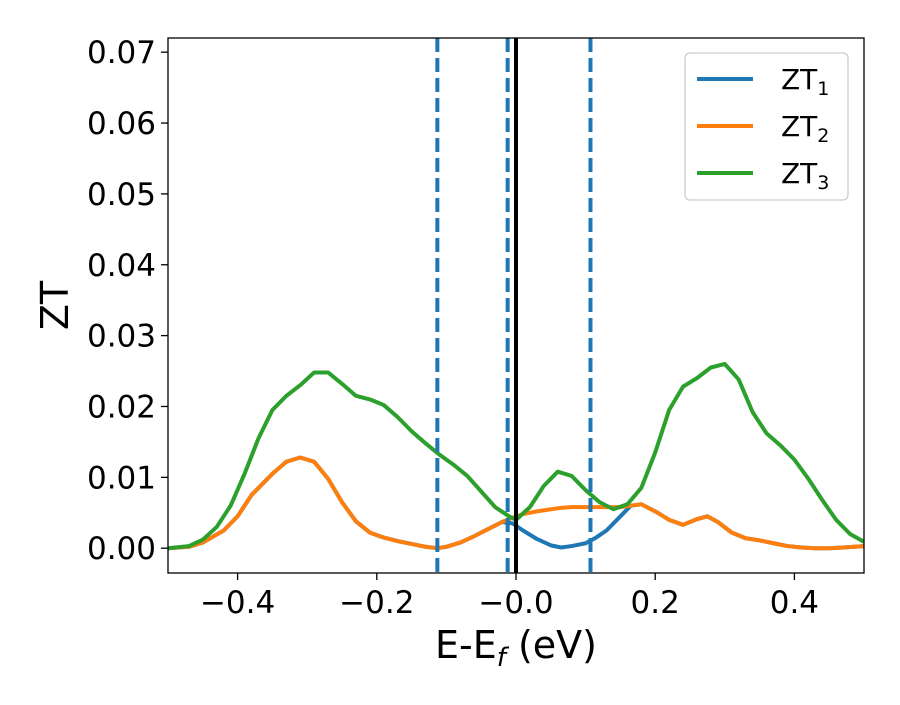  Describe the element at coordinates (823, 183) in the screenshot. I see `legend-label-subscript: 3` at that location.